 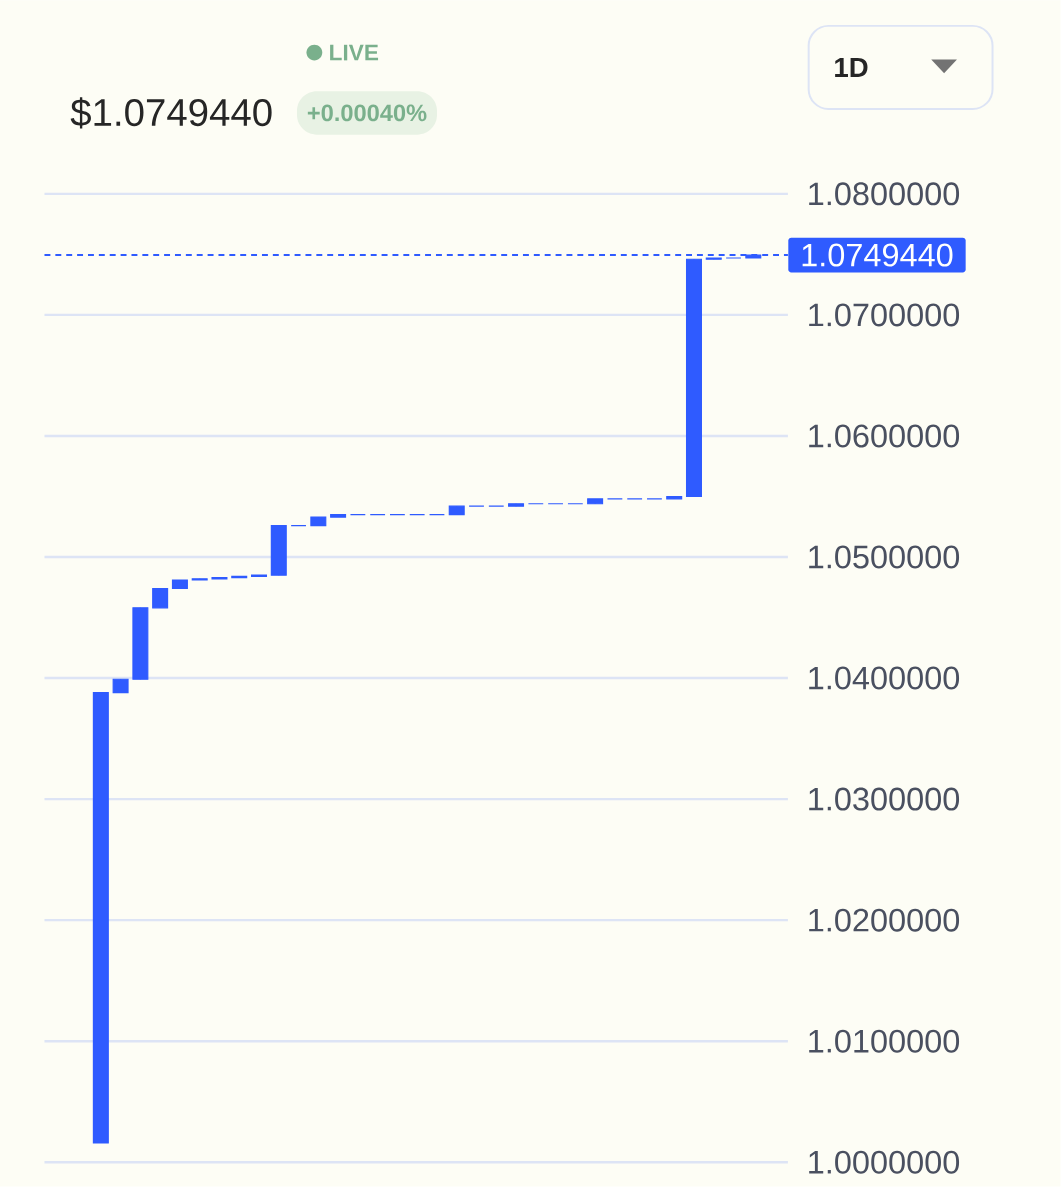 What do you see at coordinates (884, 557) in the screenshot?
I see `y-tick-label: 1.0500000` at bounding box center [884, 557].